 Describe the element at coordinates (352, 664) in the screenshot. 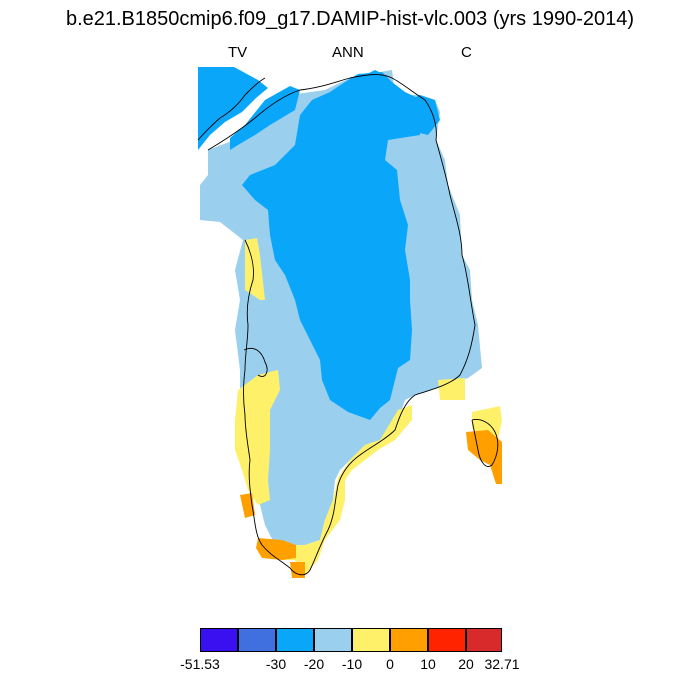

I see `colorbar-label: -10` at that location.